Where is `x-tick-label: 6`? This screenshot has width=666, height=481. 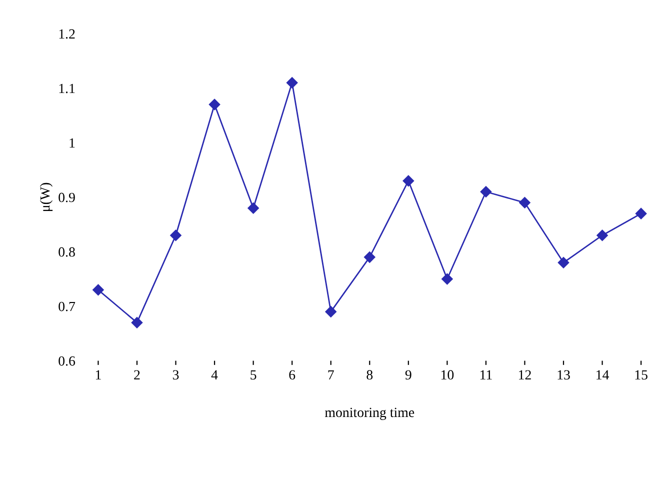
x-tick-label: 6 is located at coordinates (292, 375).